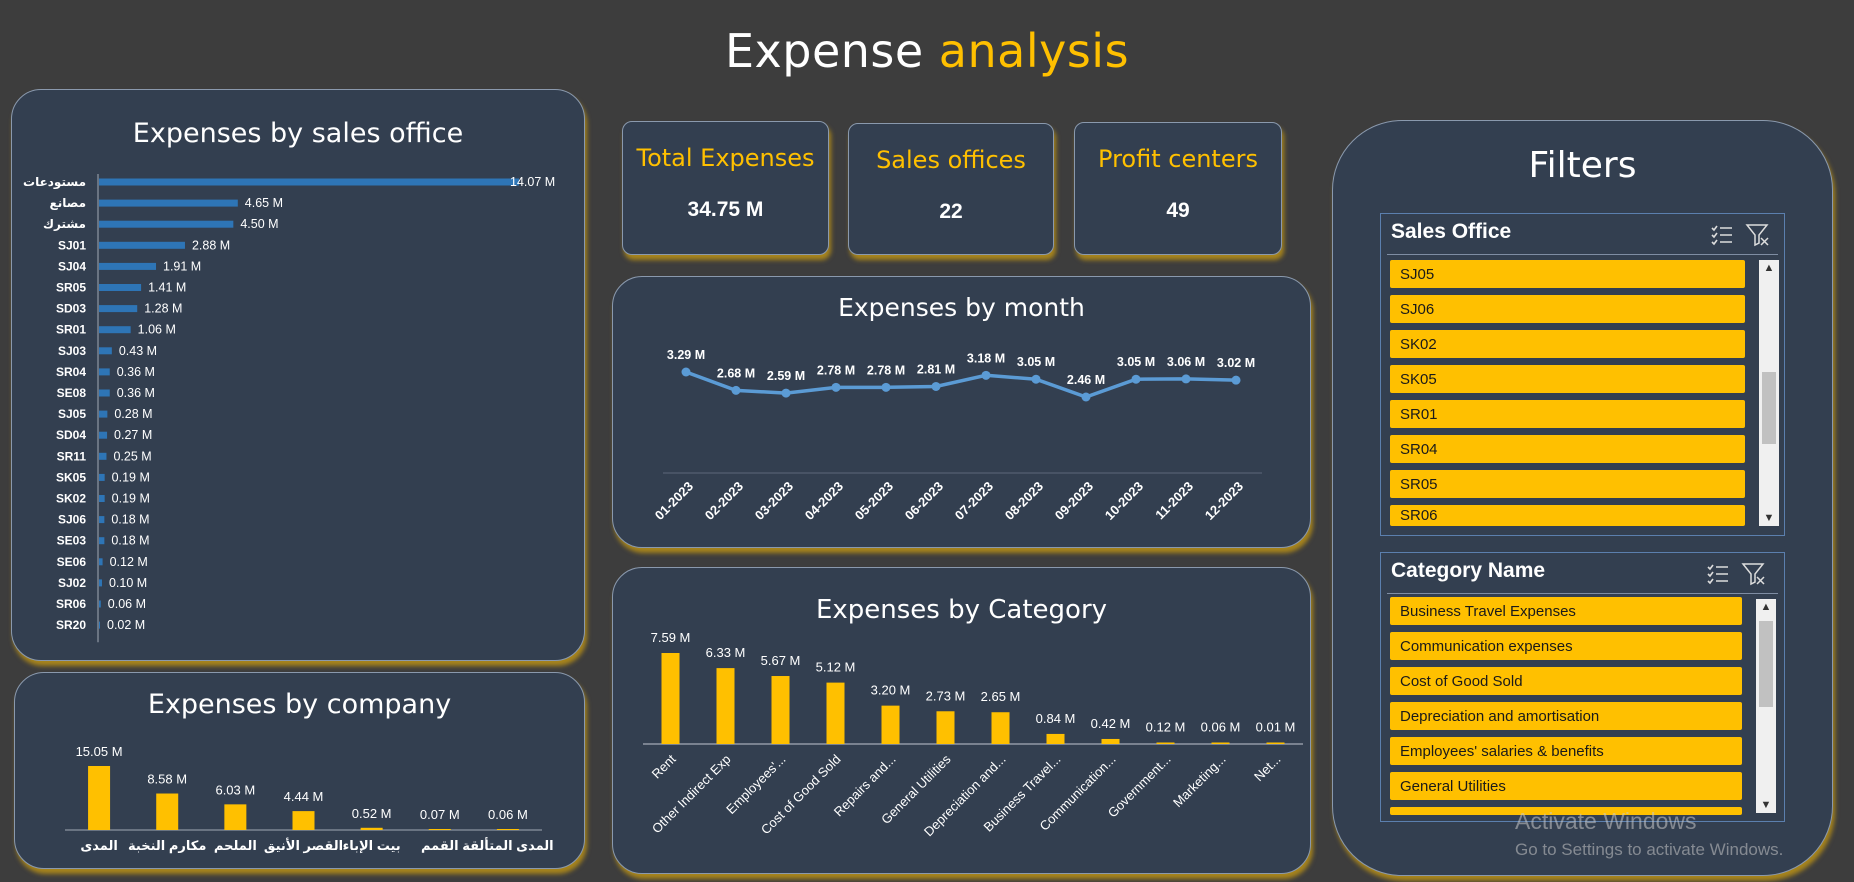 The image size is (1854, 882). What do you see at coordinates (71, 309) in the screenshot?
I see `category-label: SD03` at bounding box center [71, 309].